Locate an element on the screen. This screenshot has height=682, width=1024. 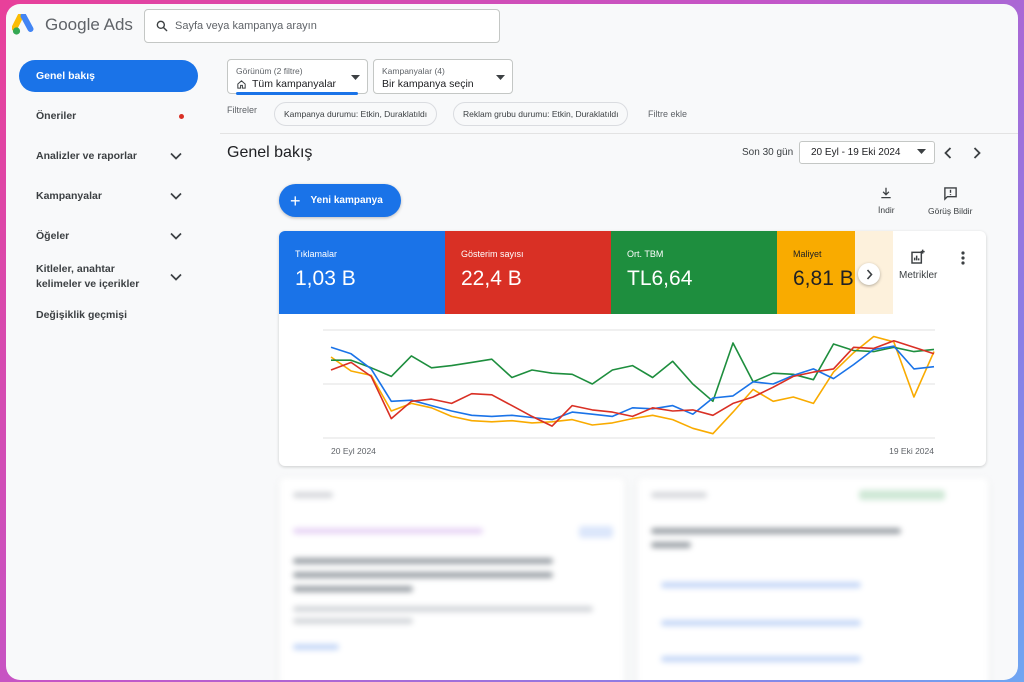
date-range-dropdown: 20 Eyl - 19 Eki 2024 is located at coordinates (867, 152).